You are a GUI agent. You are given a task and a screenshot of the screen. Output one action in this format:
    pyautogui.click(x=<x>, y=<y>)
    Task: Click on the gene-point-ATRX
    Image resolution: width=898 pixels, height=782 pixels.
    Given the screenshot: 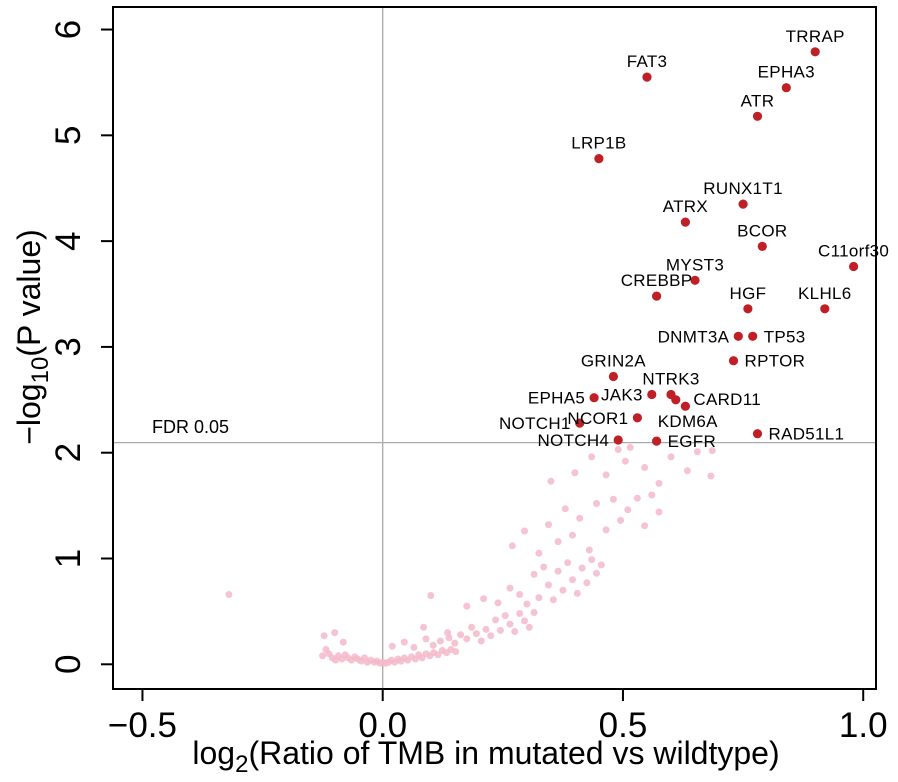 What is the action you would take?
    pyautogui.click(x=685, y=222)
    